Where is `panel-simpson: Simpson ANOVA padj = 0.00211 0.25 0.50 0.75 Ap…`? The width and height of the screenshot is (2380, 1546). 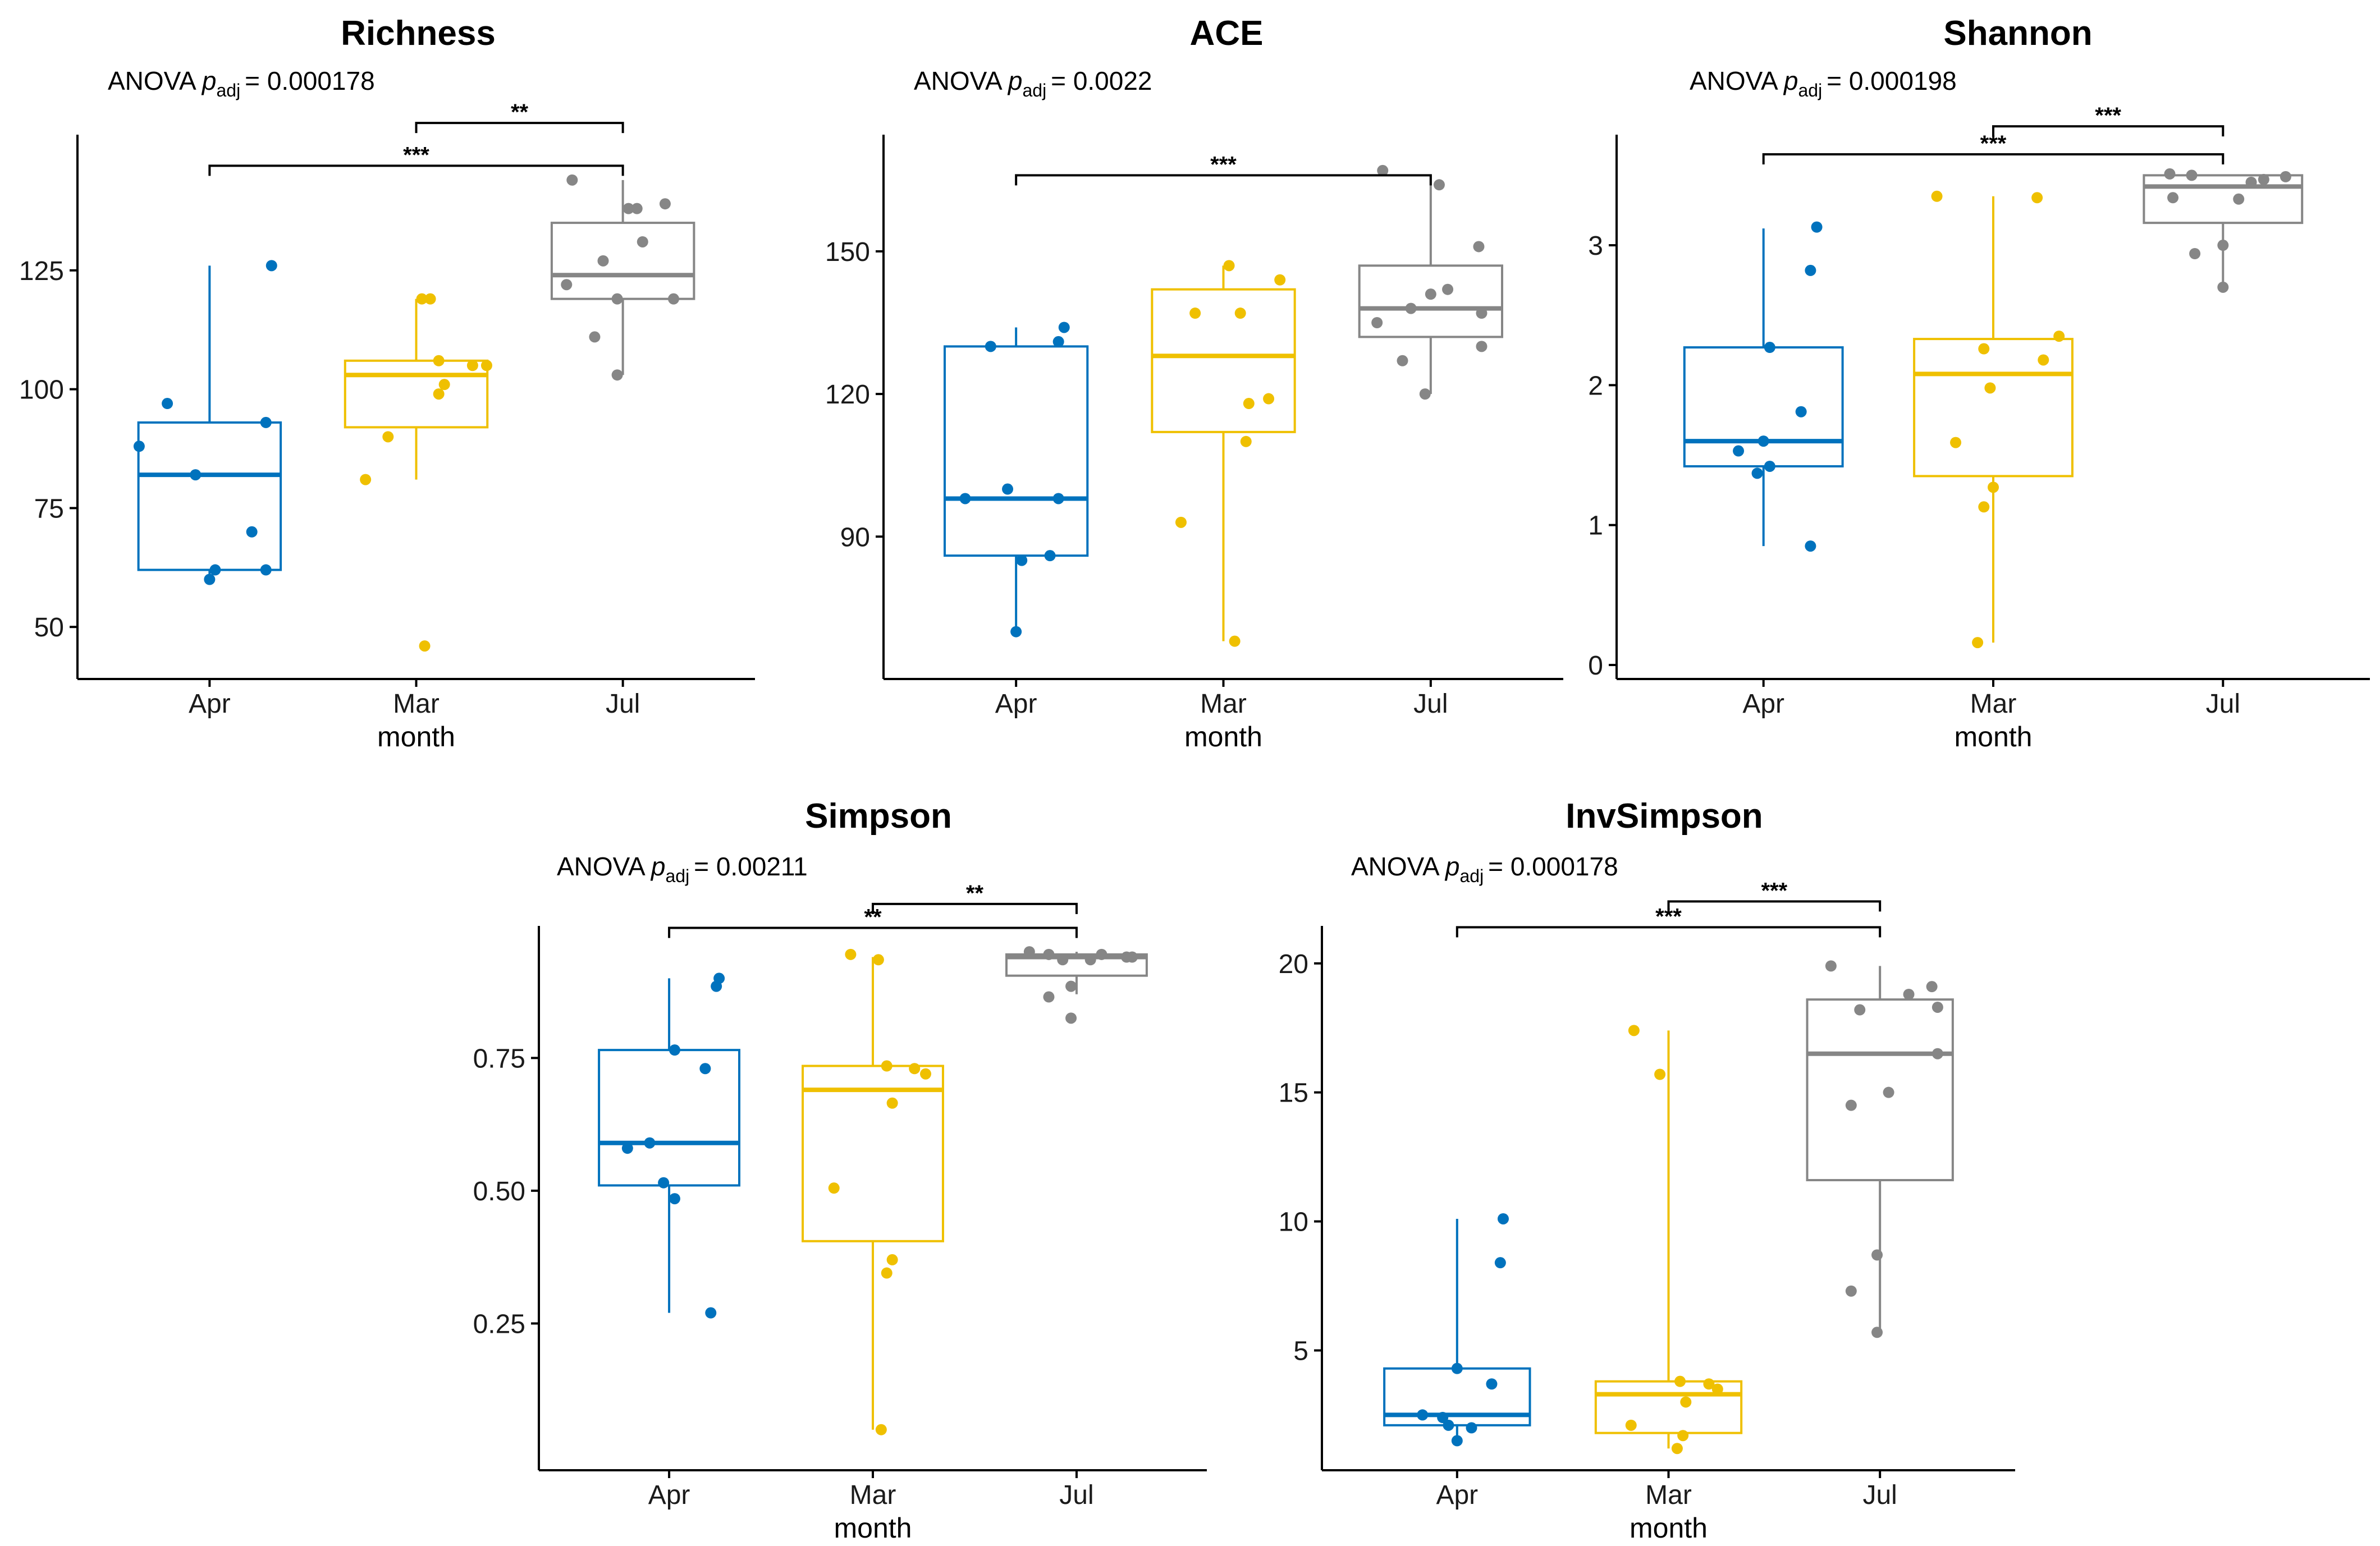
panel-simpson: Simpson ANOVA padj = 0.00211 0.25 0.50 0.75 Ap… is located at coordinates (840, 1170).